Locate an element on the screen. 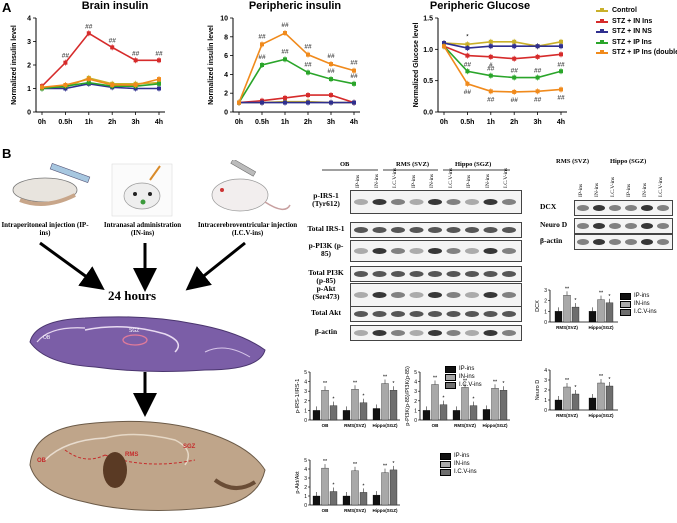  blot2-band-row is located at coordinates (623, 208).